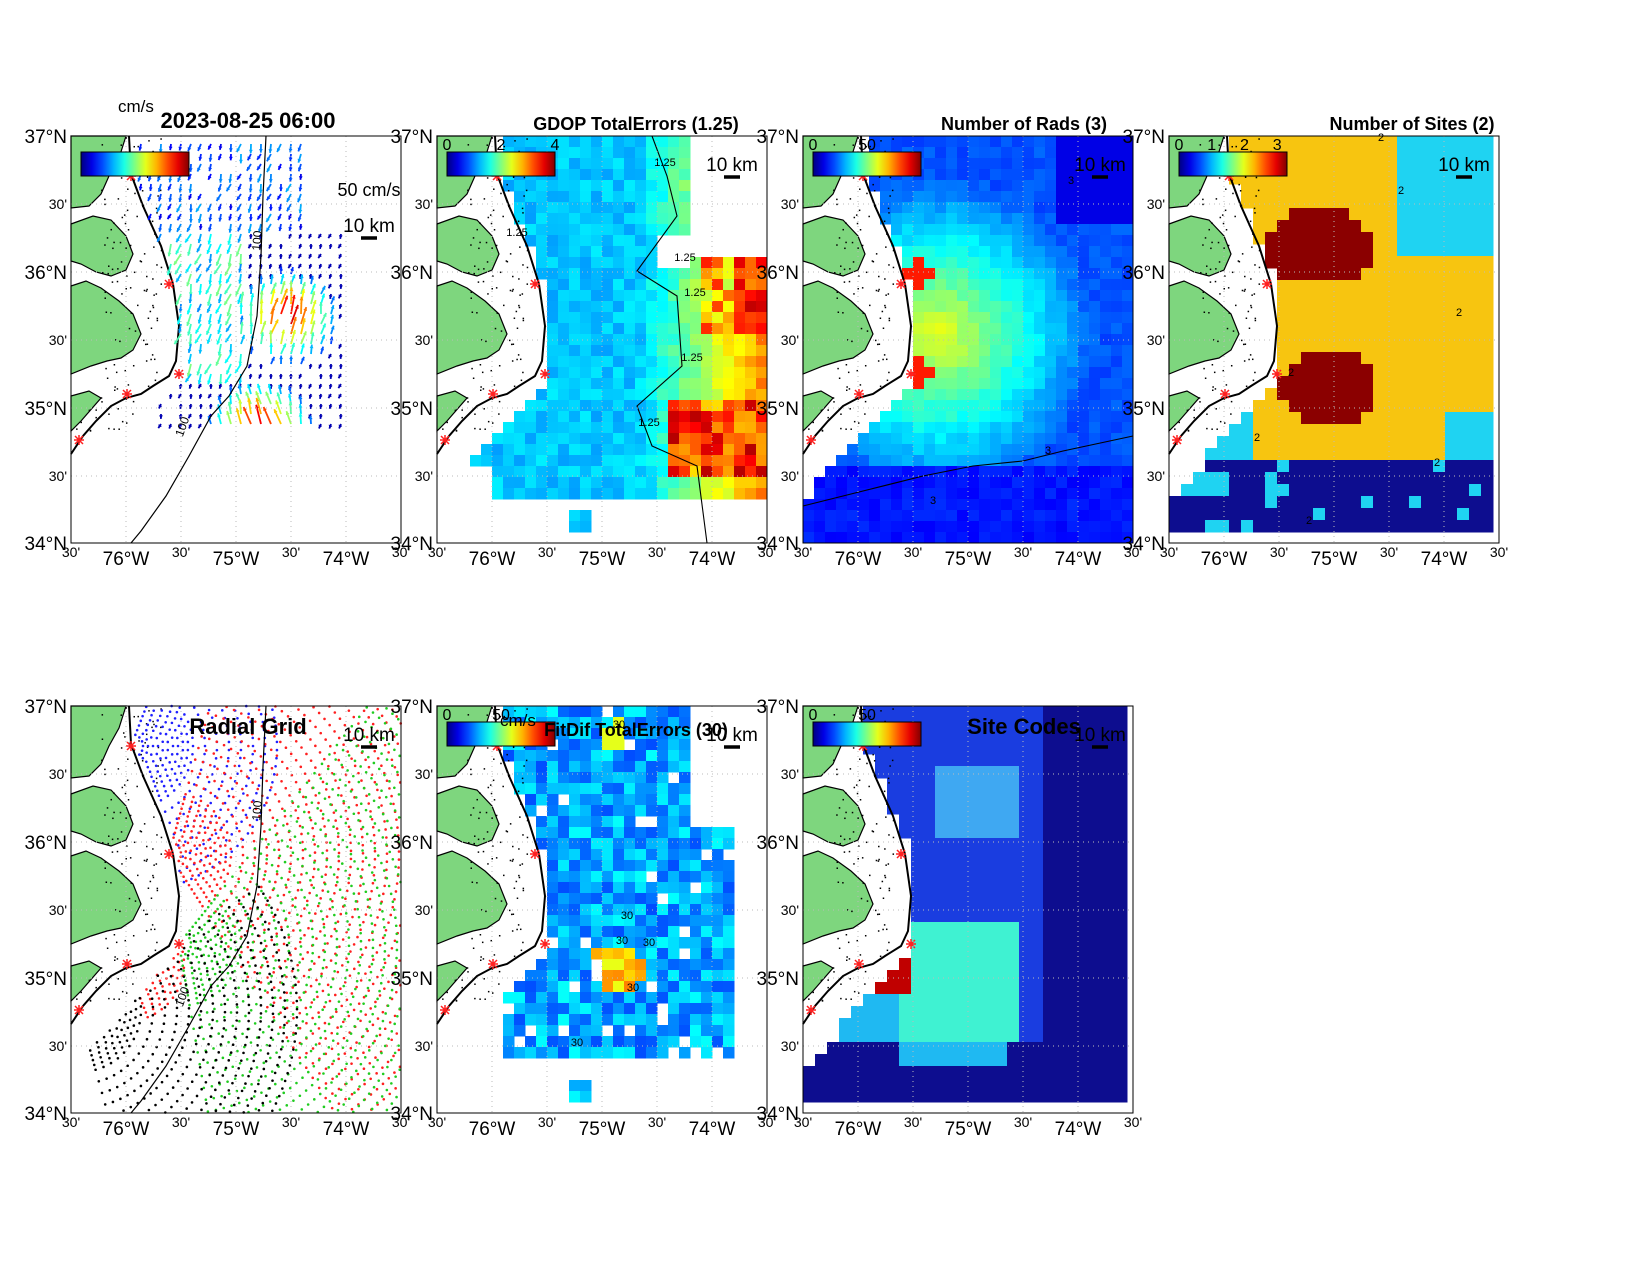  What do you see at coordinates (46, 273) in the screenshot?
I see `lat-tick-label: 36°N` at bounding box center [46, 273].